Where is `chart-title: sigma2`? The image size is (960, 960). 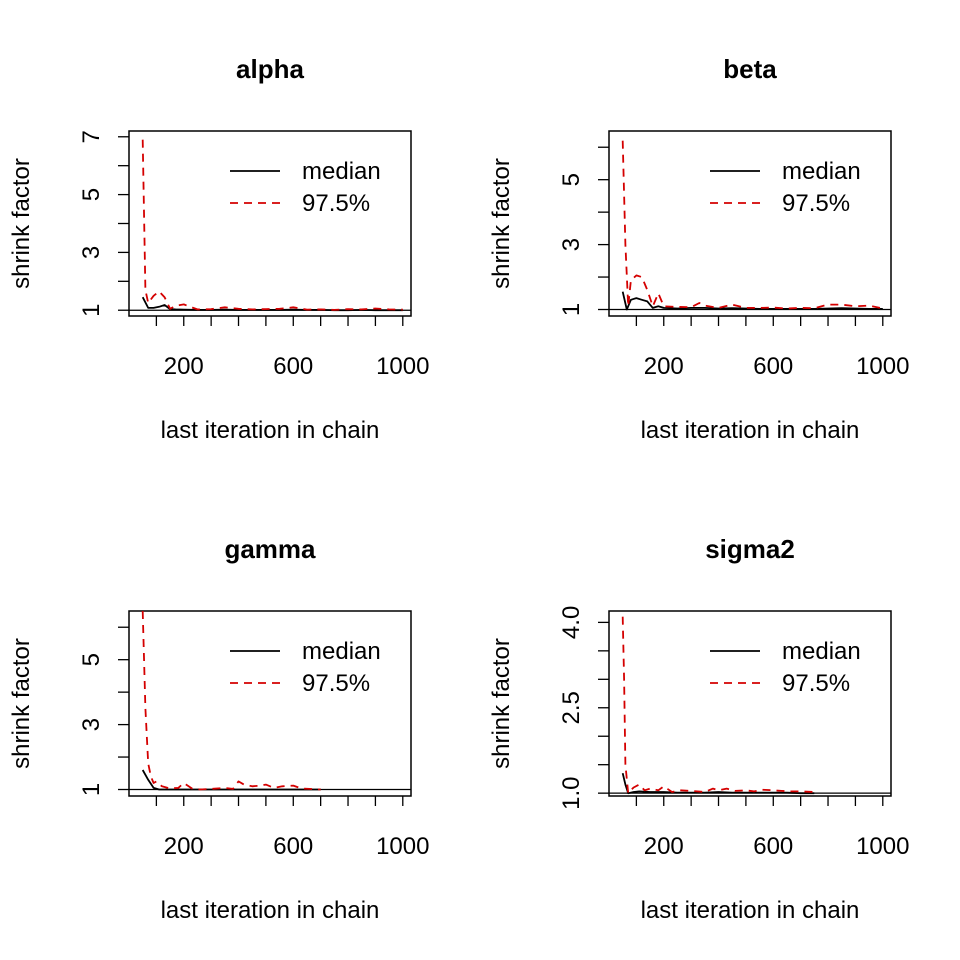
chart-title: sigma2 is located at coordinates (750, 549).